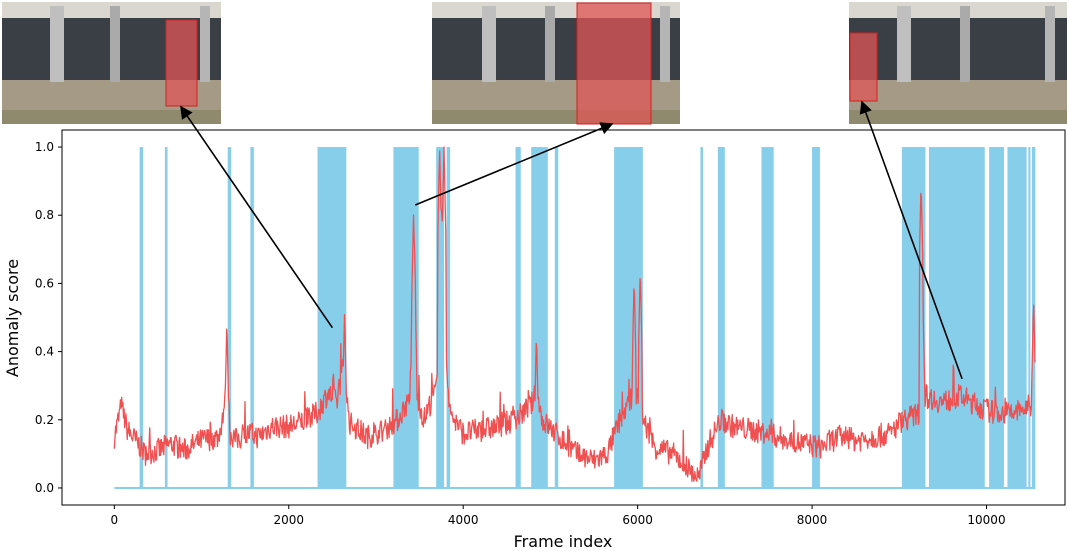 The width and height of the screenshot is (1069, 551). What do you see at coordinates (44, 215) in the screenshot?
I see `y-tick-label: 0.8` at bounding box center [44, 215].